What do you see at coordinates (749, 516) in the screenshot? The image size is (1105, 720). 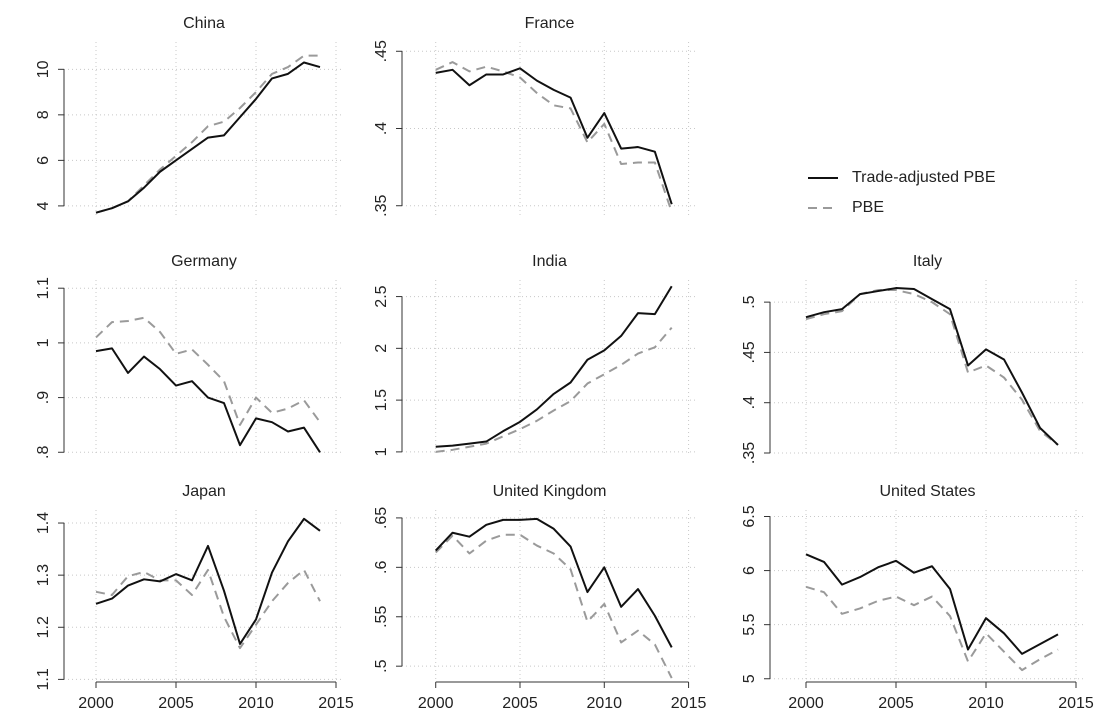 I see `y-tick-label: 6.5` at bounding box center [749, 516].